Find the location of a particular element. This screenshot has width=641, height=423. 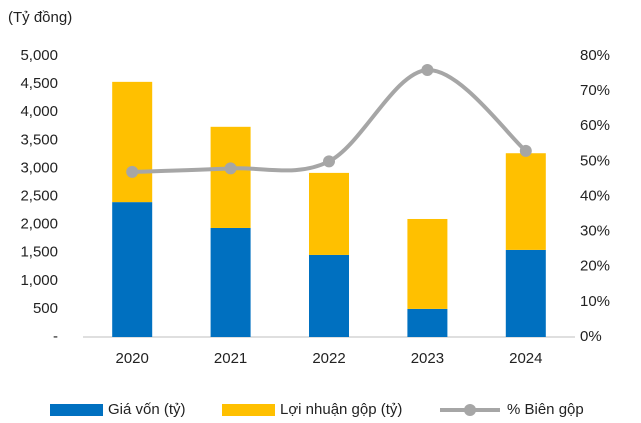

y2-tick-label: 80% is located at coordinates (595, 55).